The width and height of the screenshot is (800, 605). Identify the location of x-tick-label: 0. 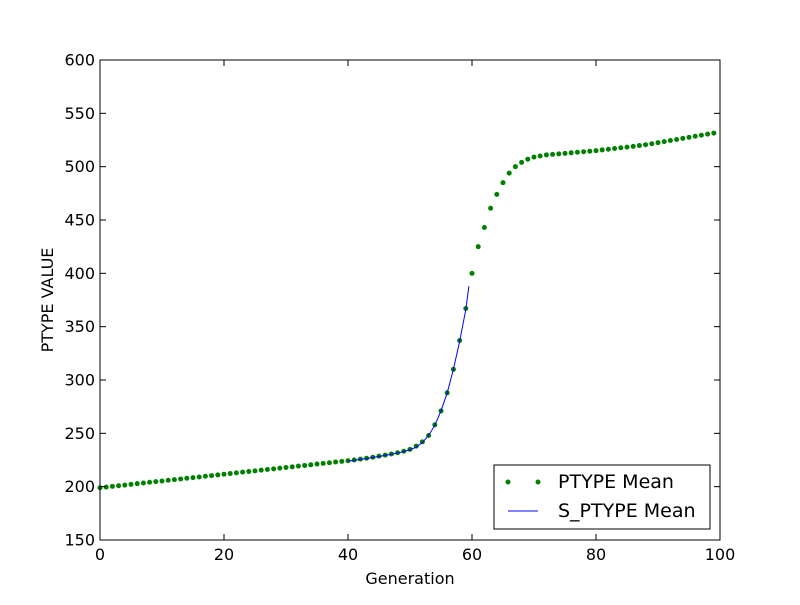
(100, 554).